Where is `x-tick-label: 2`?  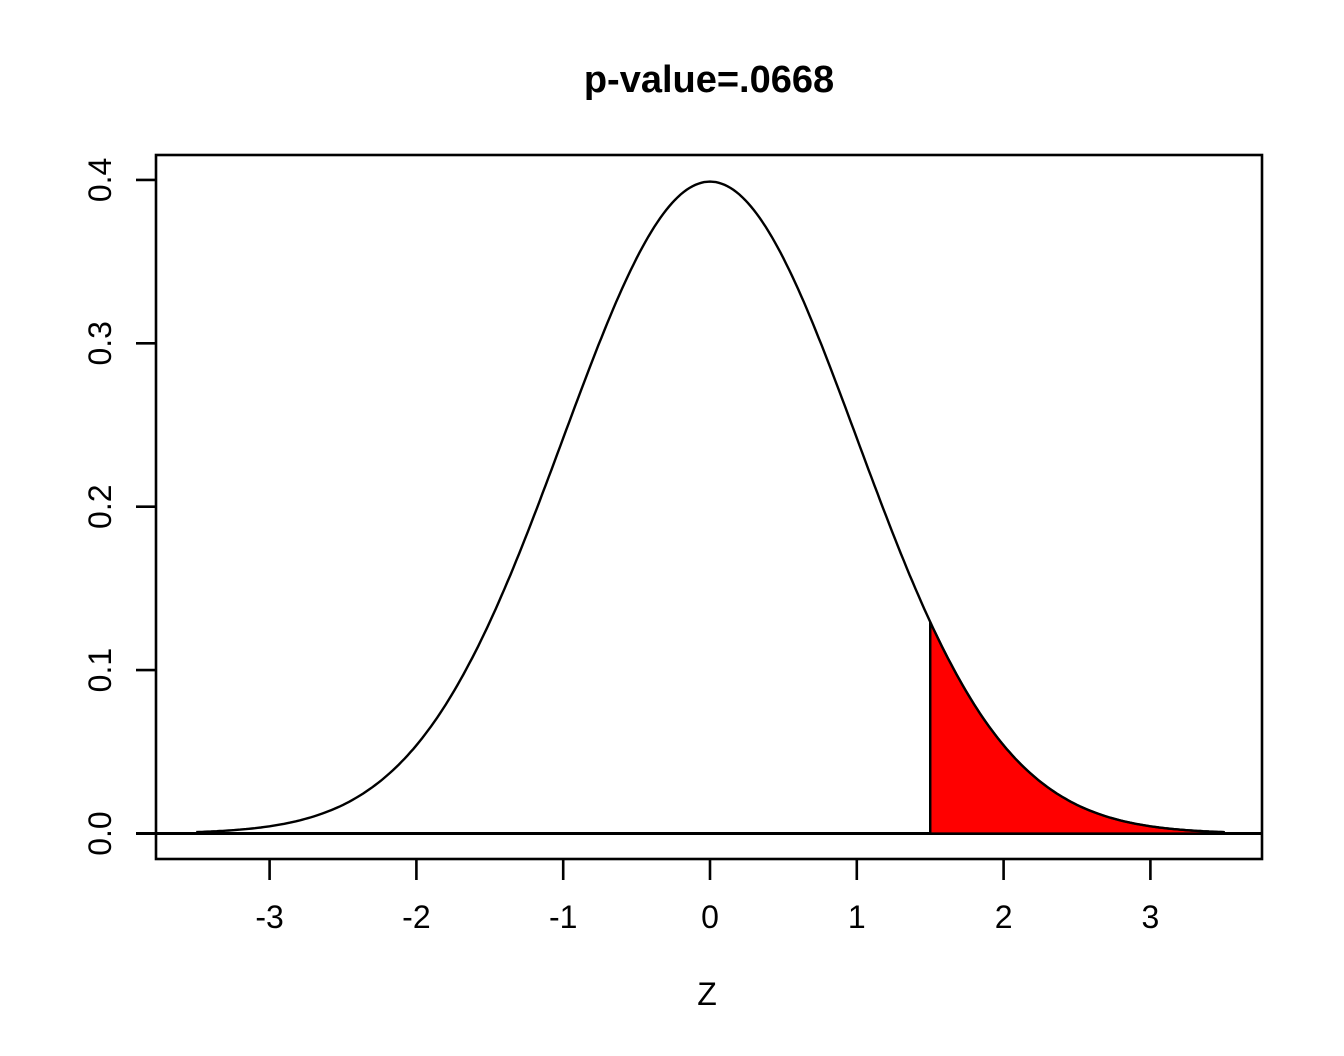
x-tick-label: 2 is located at coordinates (1004, 917).